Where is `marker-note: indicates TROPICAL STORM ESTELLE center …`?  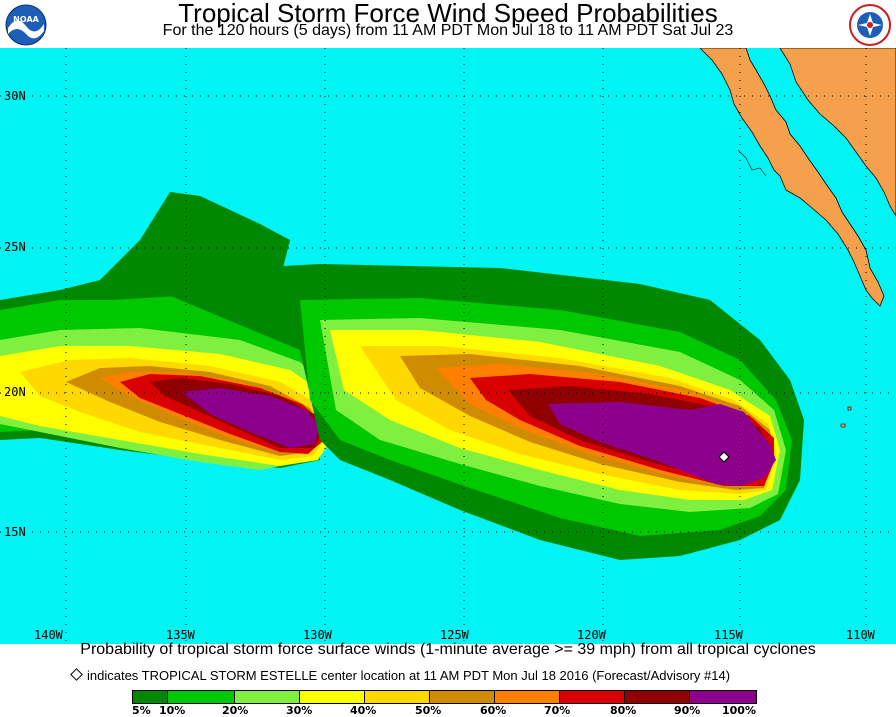
marker-note: indicates TROPICAL STORM ESTELLE center … is located at coordinates (400, 675).